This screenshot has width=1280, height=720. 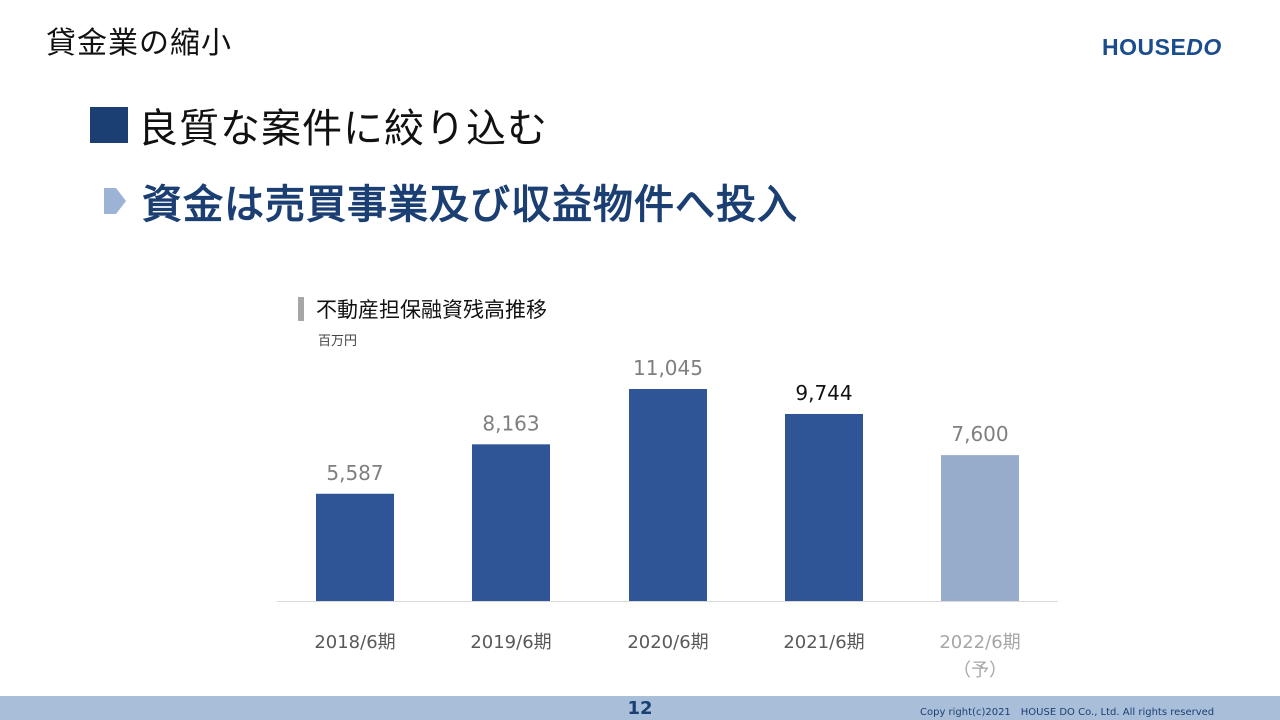 I want to click on subhead-text: 資金は売買事業及び収益物件へ投入, so click(x=470, y=205).